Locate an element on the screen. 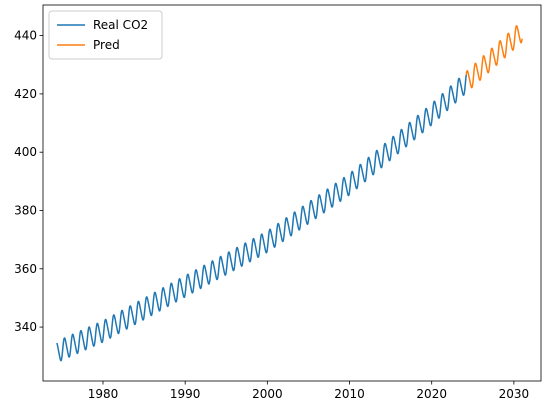 The image size is (552, 413). legend-label: Pred is located at coordinates (106, 45).